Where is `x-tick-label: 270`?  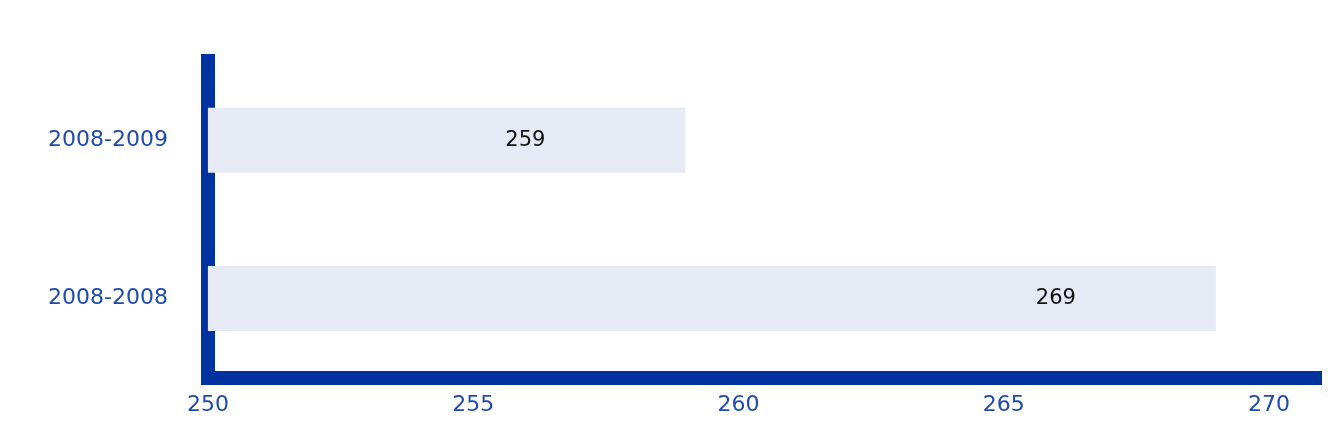 x-tick-label: 270 is located at coordinates (1268, 403).